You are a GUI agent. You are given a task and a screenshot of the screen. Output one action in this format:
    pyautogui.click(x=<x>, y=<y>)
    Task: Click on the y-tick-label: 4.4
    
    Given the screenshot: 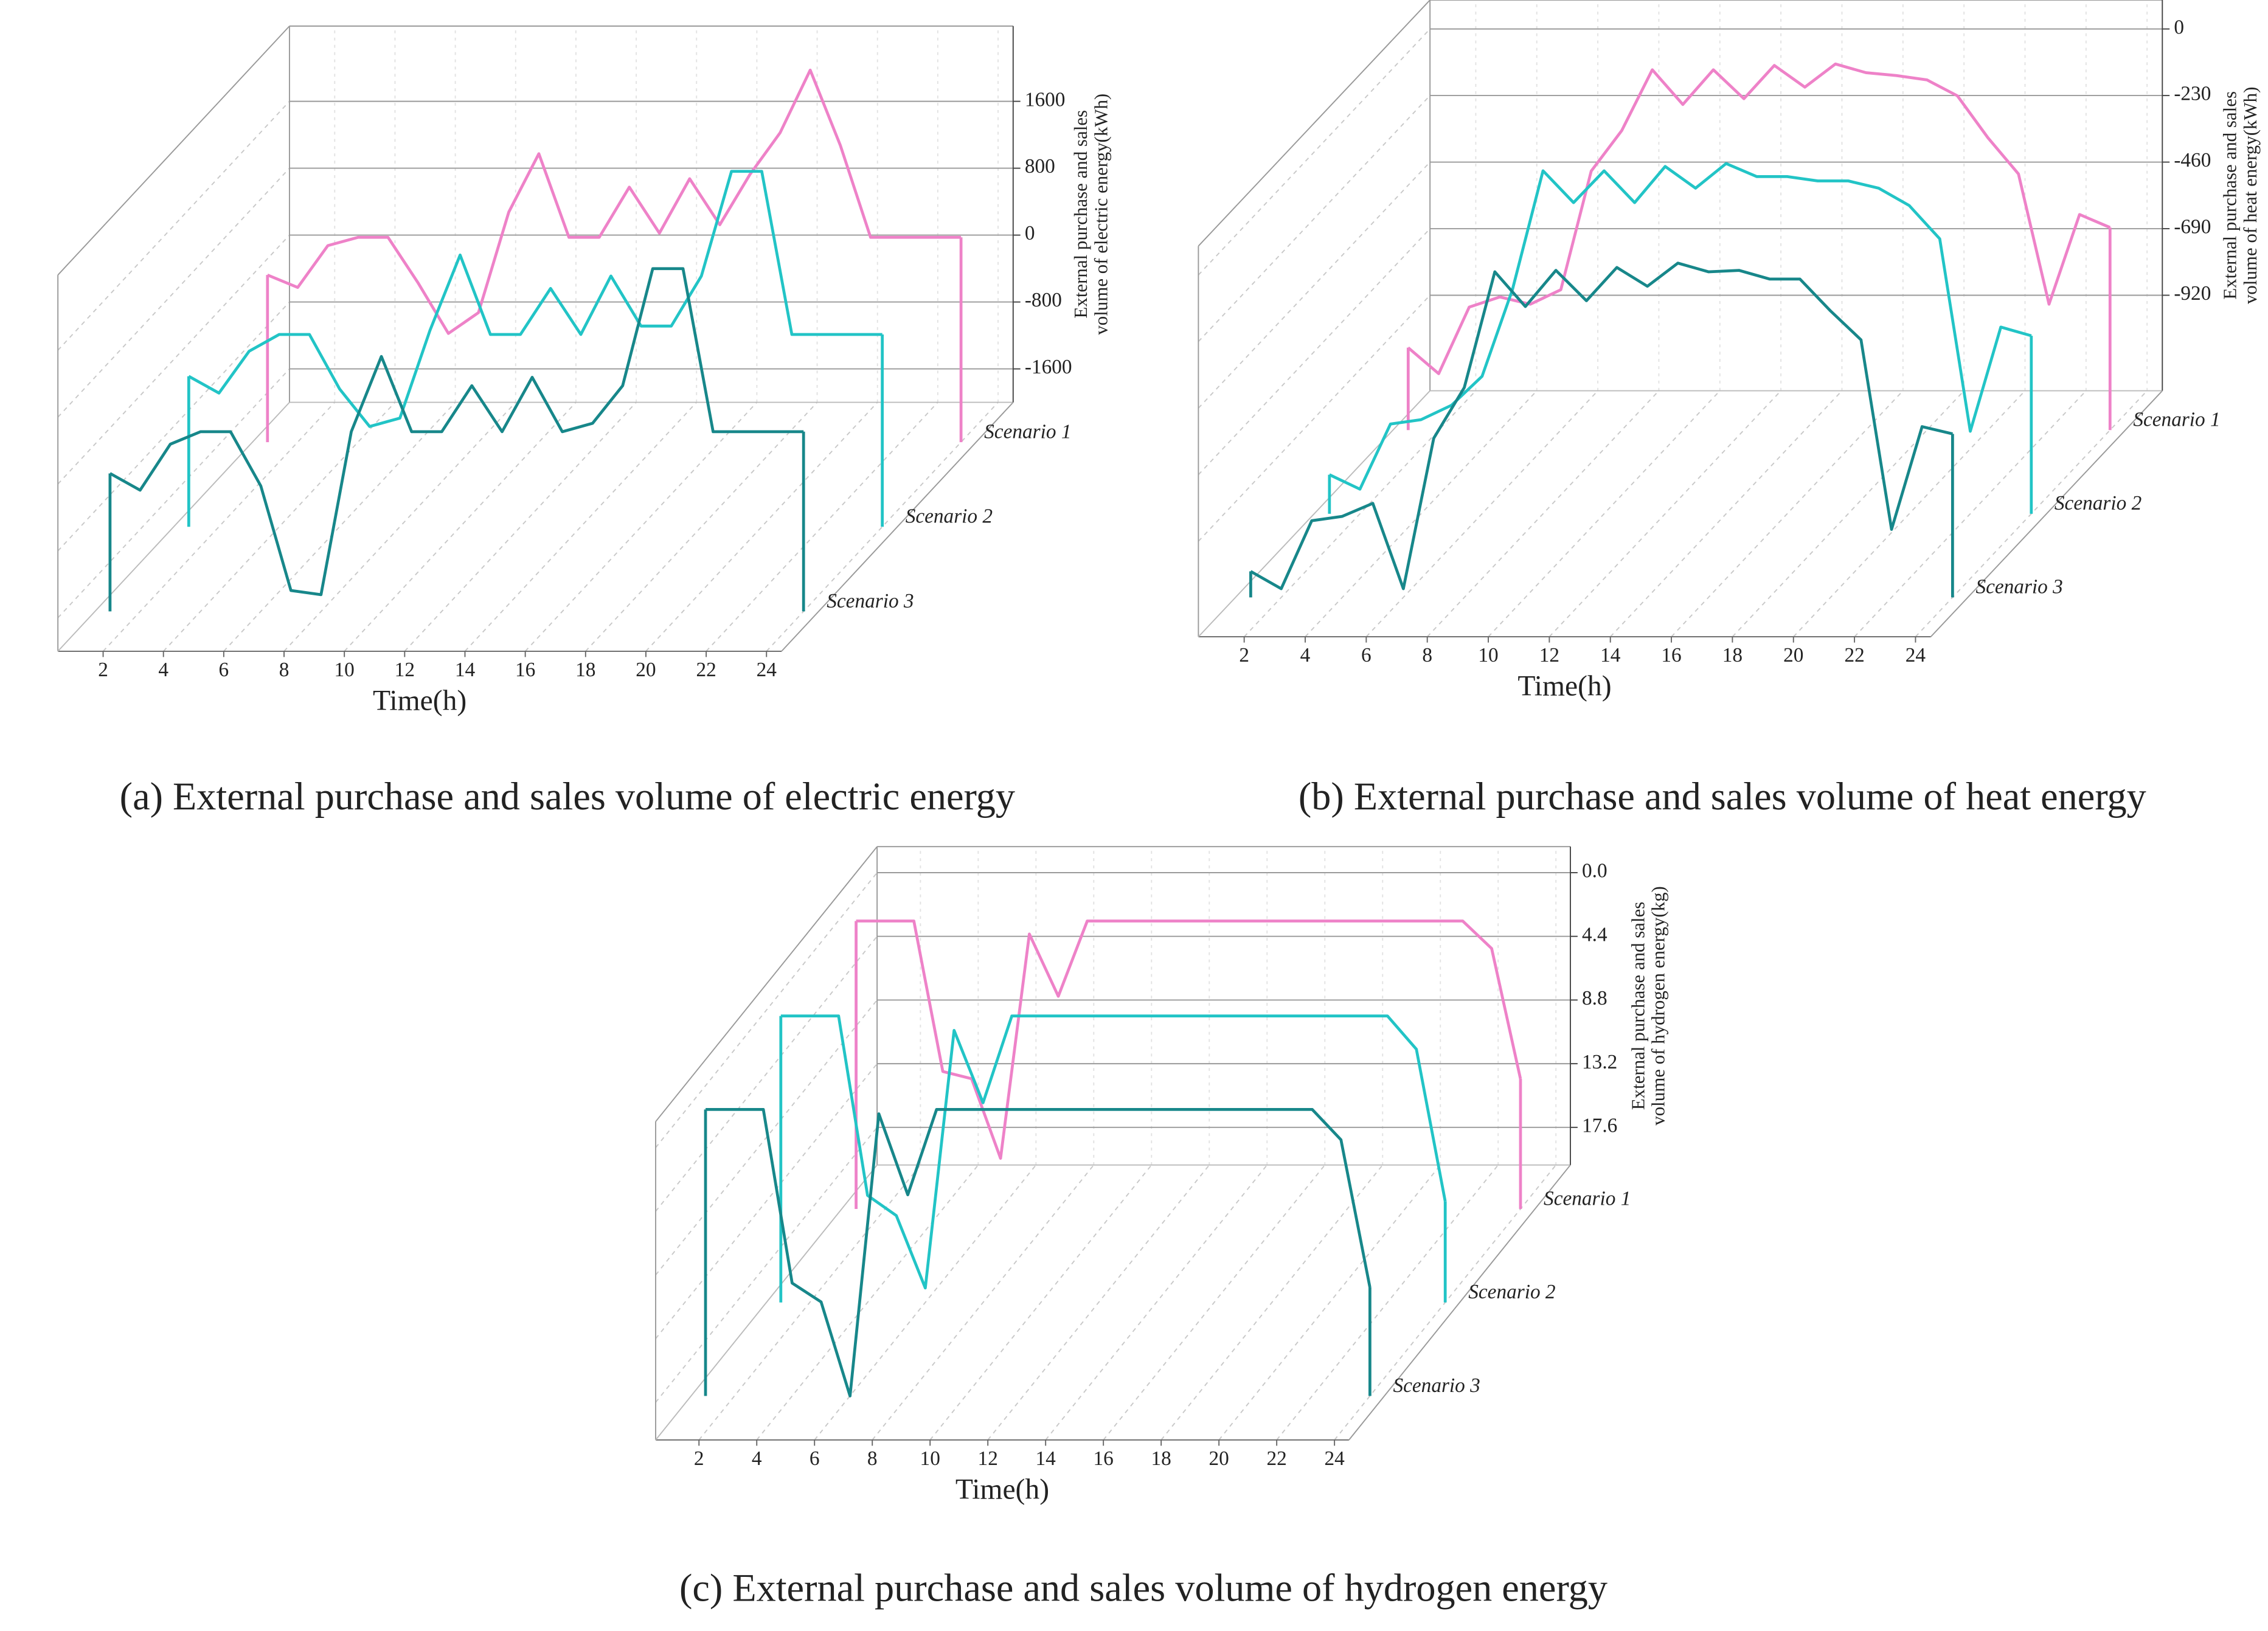 What is the action you would take?
    pyautogui.click(x=1594, y=935)
    